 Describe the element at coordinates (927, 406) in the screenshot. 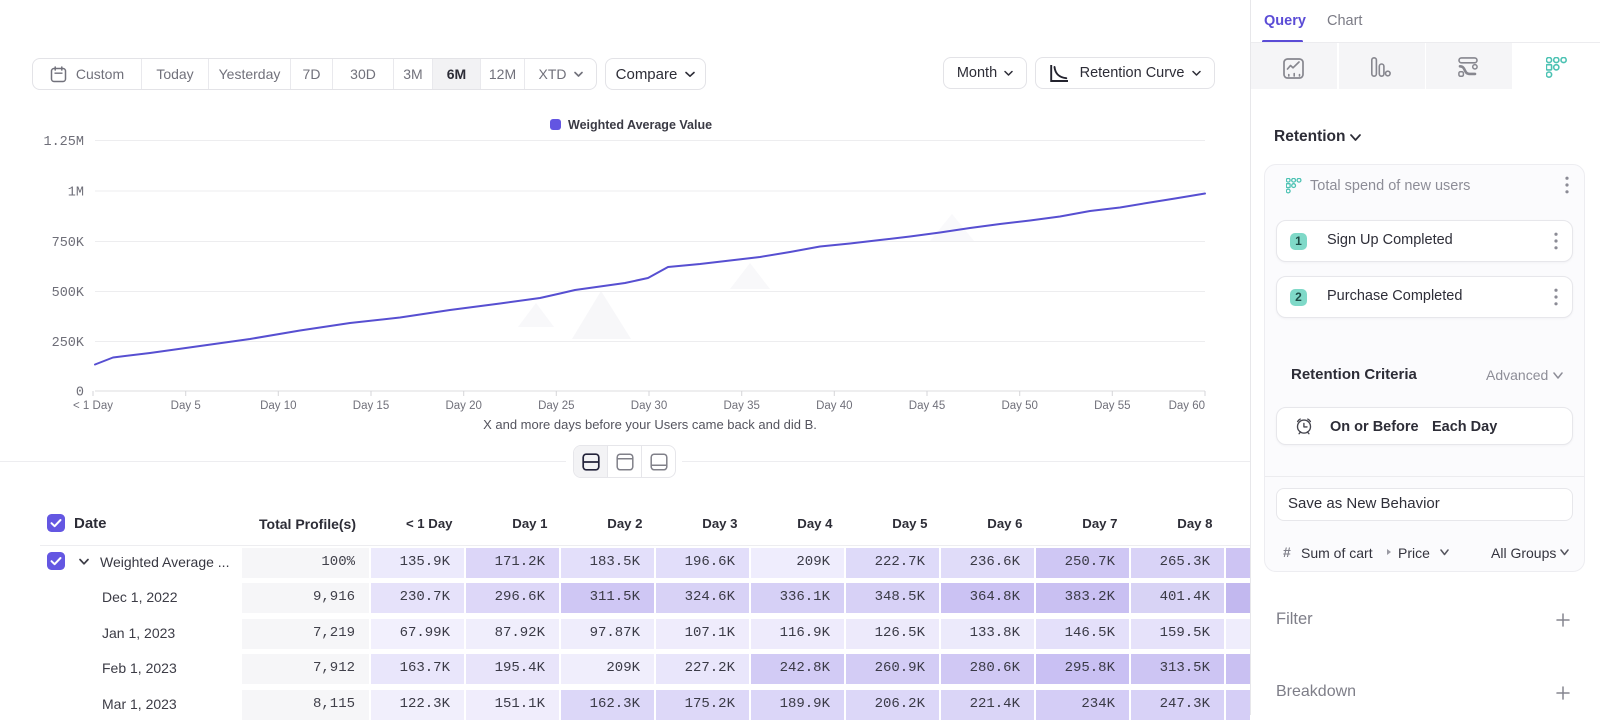

I see `svg-text: Day 45` at that location.